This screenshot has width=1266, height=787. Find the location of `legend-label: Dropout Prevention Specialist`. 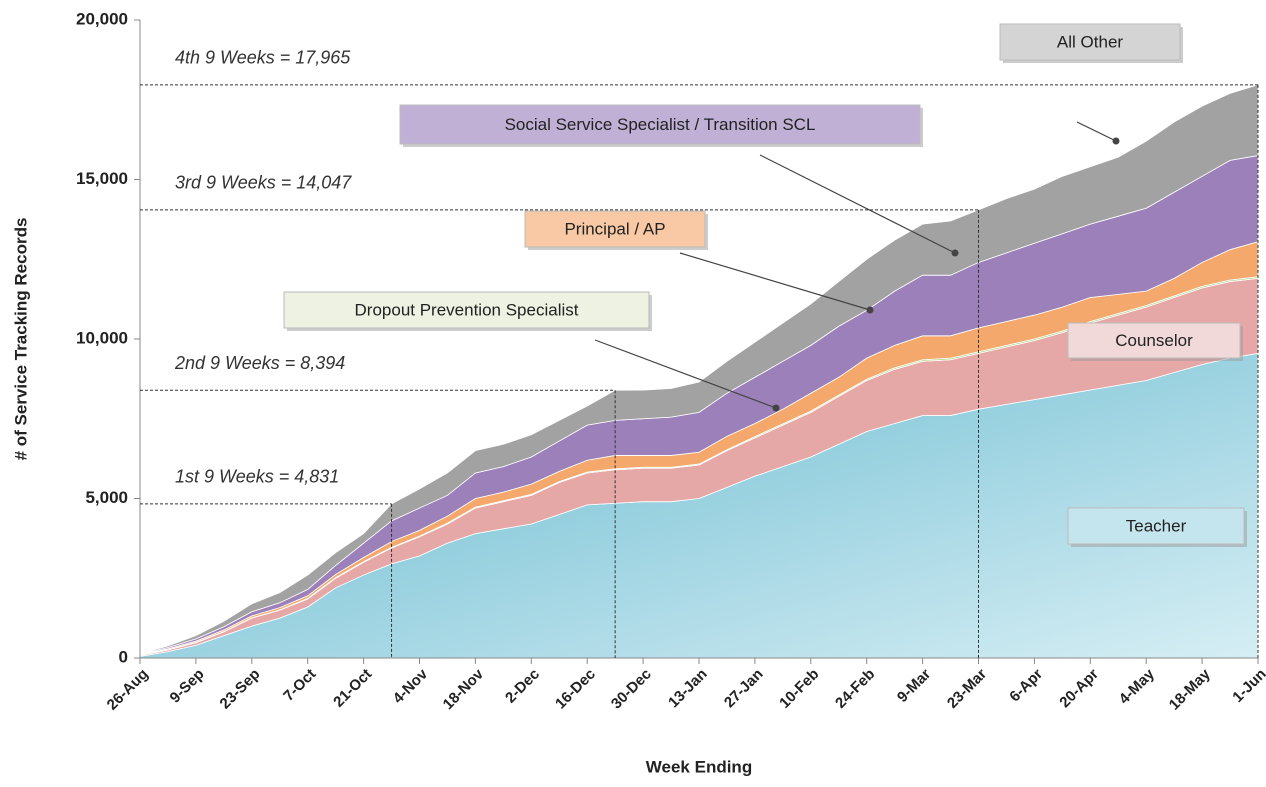

legend-label: Dropout Prevention Specialist is located at coordinates (467, 309).